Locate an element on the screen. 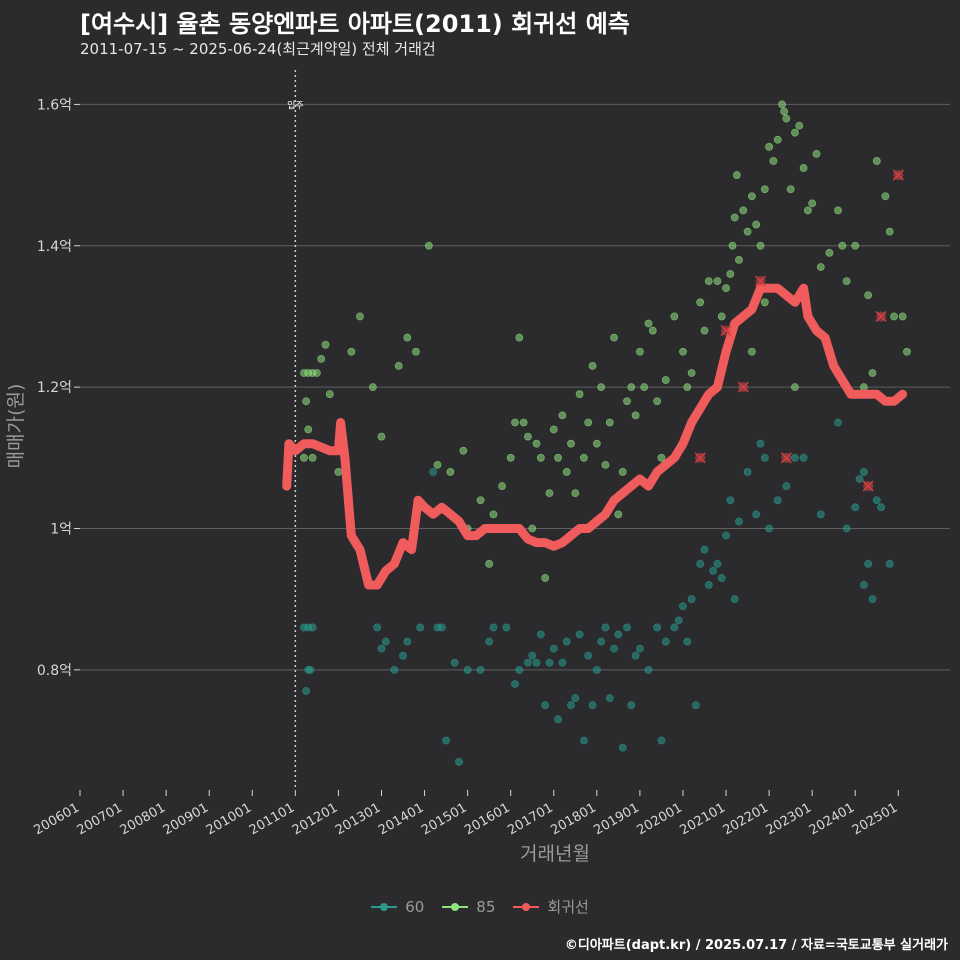  highlight-marker-x is located at coordinates (868, 486).